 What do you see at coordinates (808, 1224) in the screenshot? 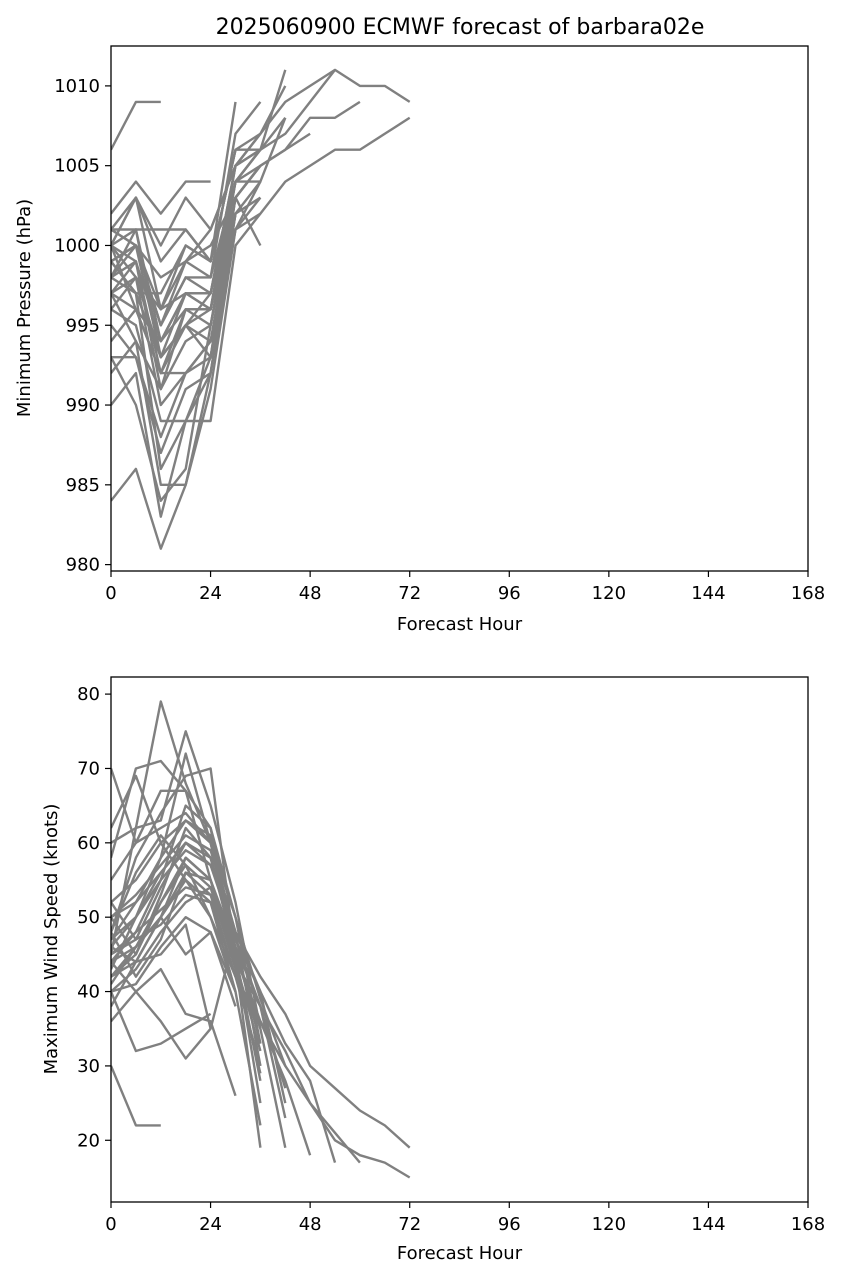
I see `wind-x-tick-label: 168` at bounding box center [808, 1224].